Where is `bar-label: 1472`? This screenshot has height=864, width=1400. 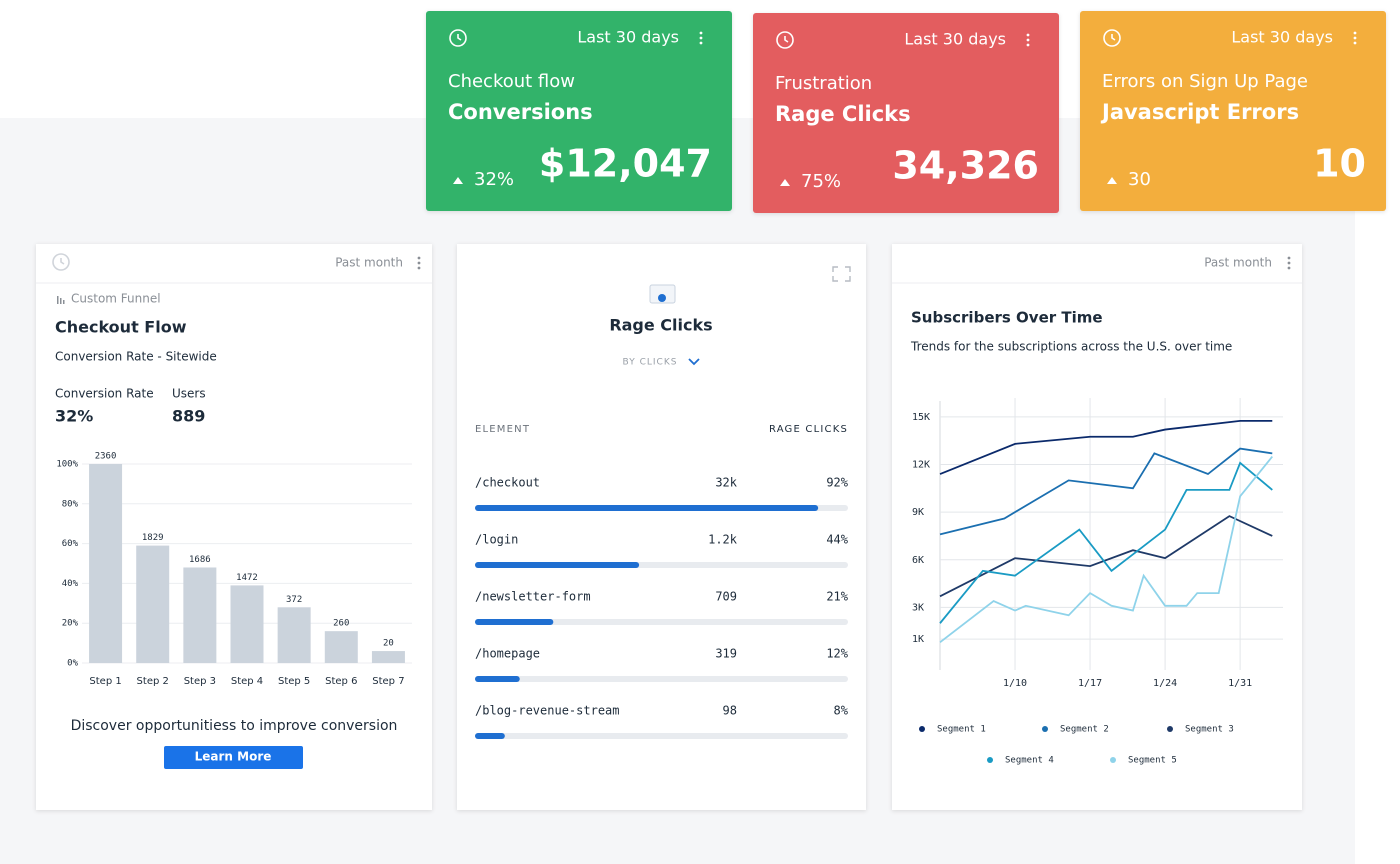
bar-label: 1472 is located at coordinates (247, 578).